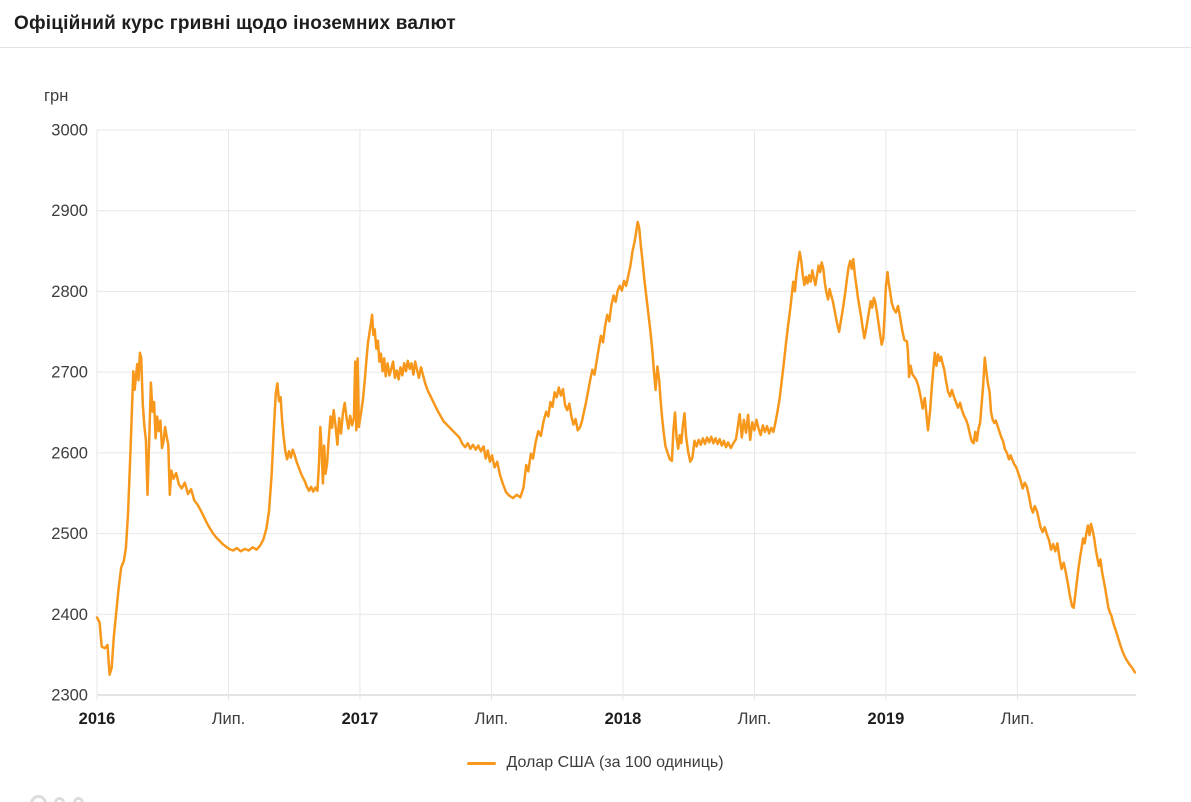 The width and height of the screenshot is (1191, 802). Describe the element at coordinates (69, 373) in the screenshot. I see `y-axis-tick-label: 2700` at that location.